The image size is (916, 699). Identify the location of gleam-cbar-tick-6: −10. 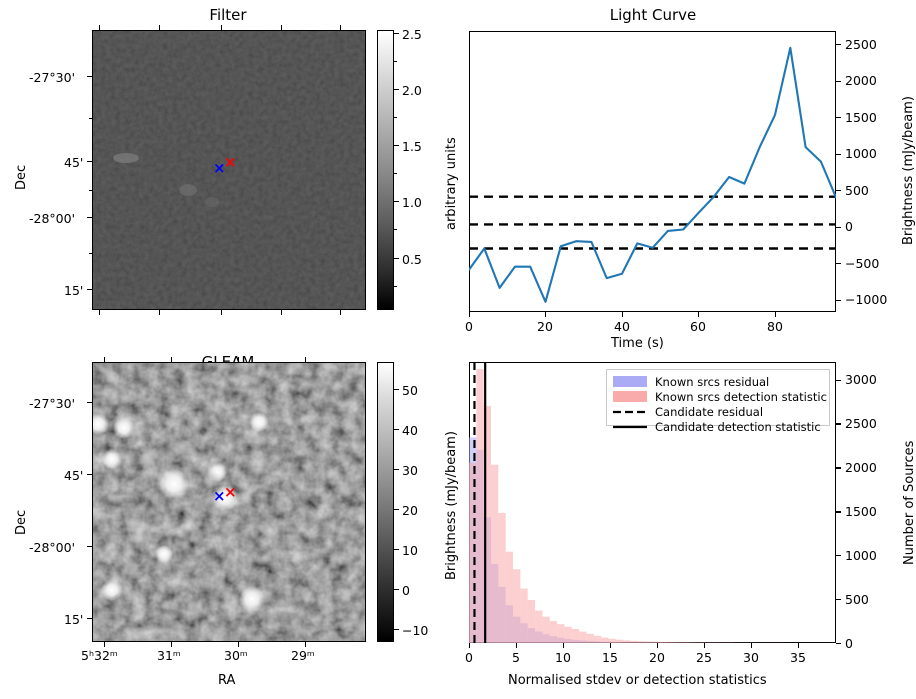
(415, 630).